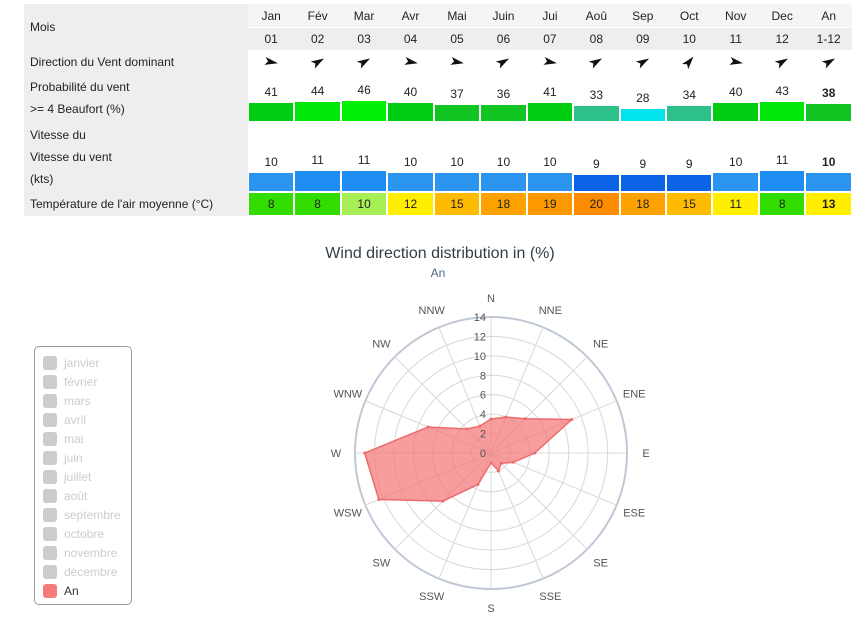 The width and height of the screenshot is (864, 618). I want to click on probability-label-1: Probabilité du vent, so click(80, 87).